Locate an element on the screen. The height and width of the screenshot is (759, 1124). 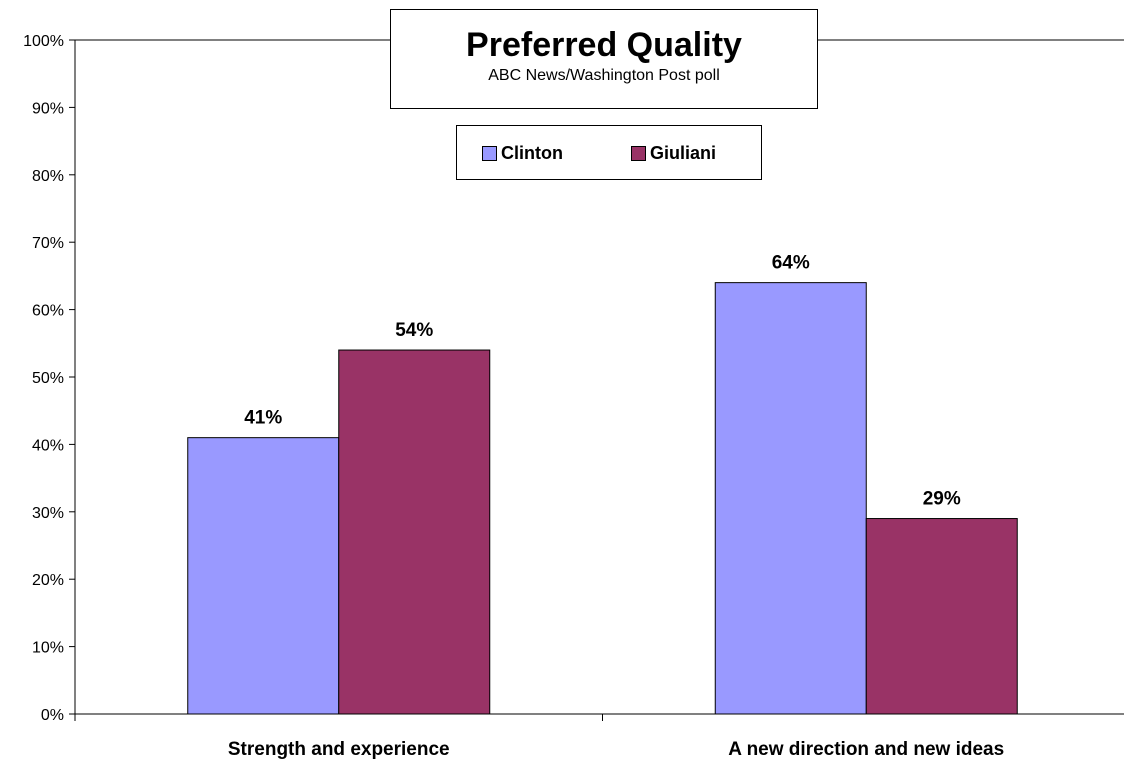
y-tick-label: 80% is located at coordinates (48, 176).